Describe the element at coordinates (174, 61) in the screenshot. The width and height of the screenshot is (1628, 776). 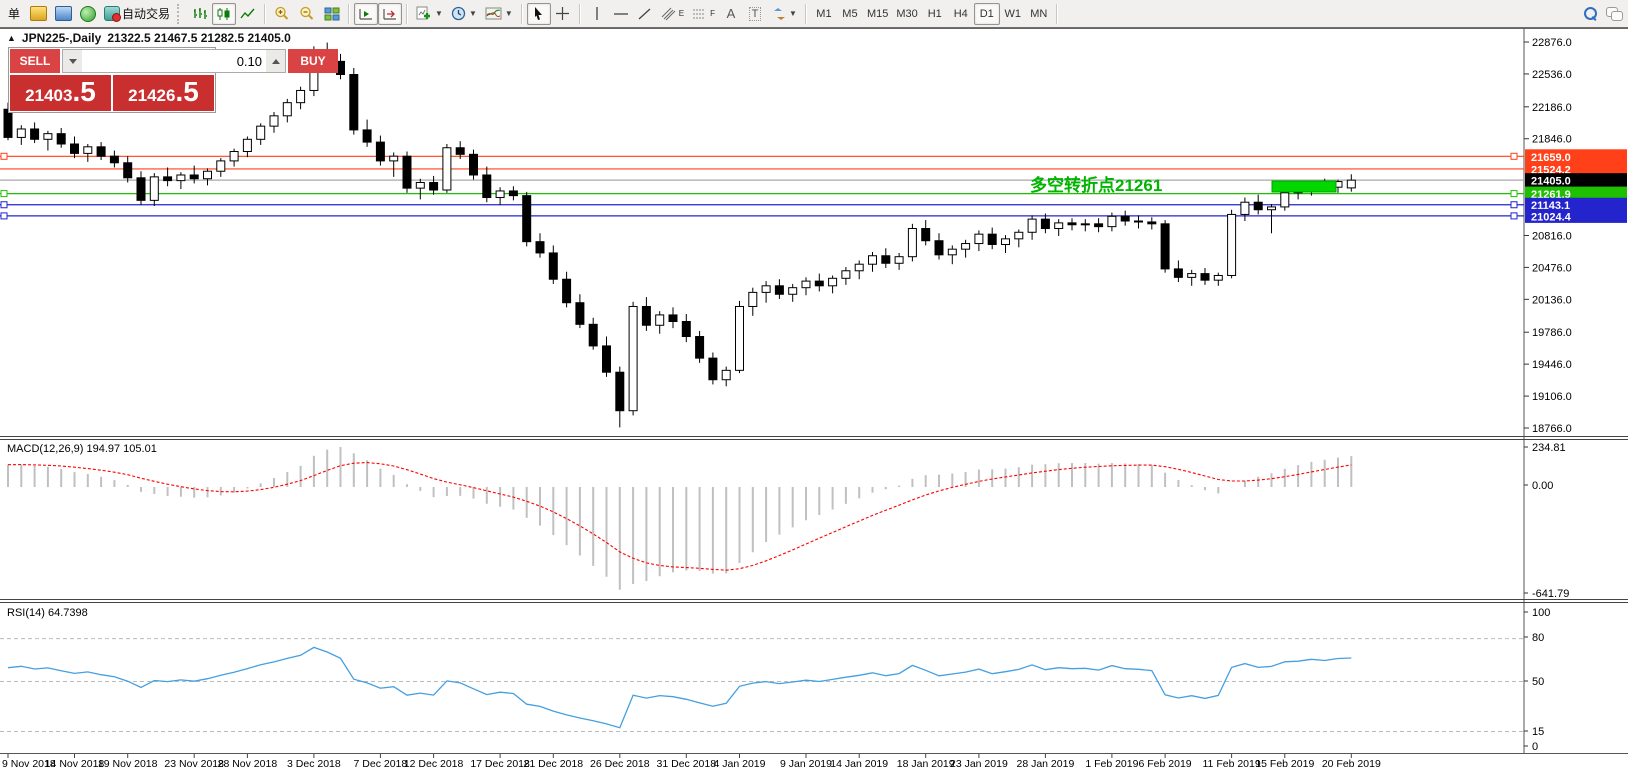
I see `volume-input` at that location.